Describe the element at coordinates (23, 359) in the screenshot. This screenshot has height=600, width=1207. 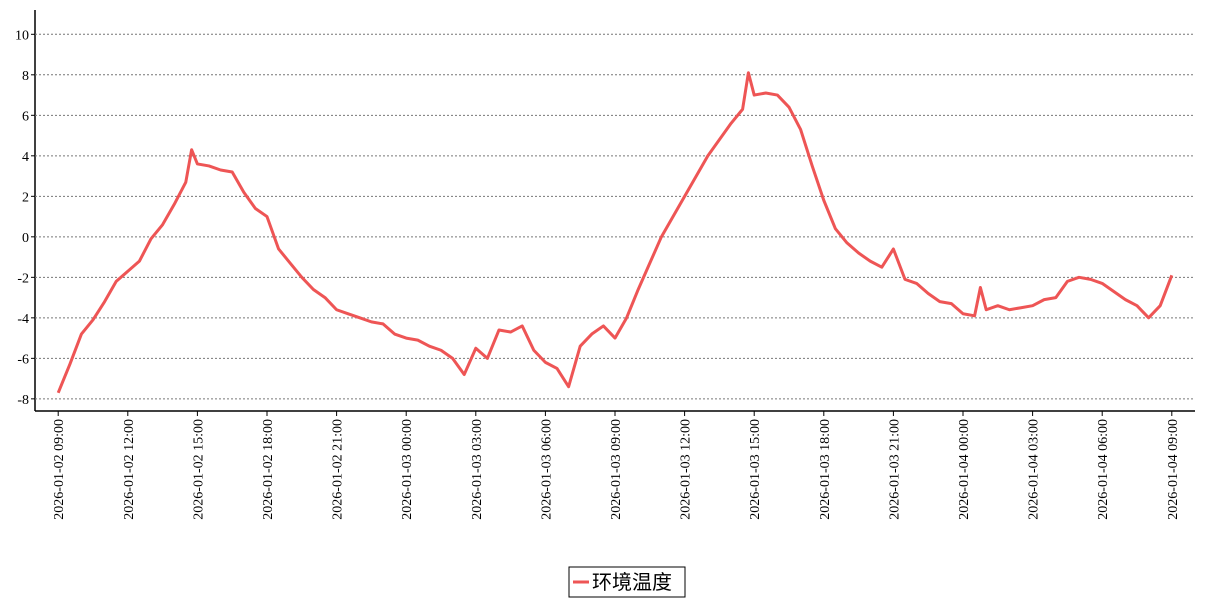
I see `y-tick-label: -6` at that location.